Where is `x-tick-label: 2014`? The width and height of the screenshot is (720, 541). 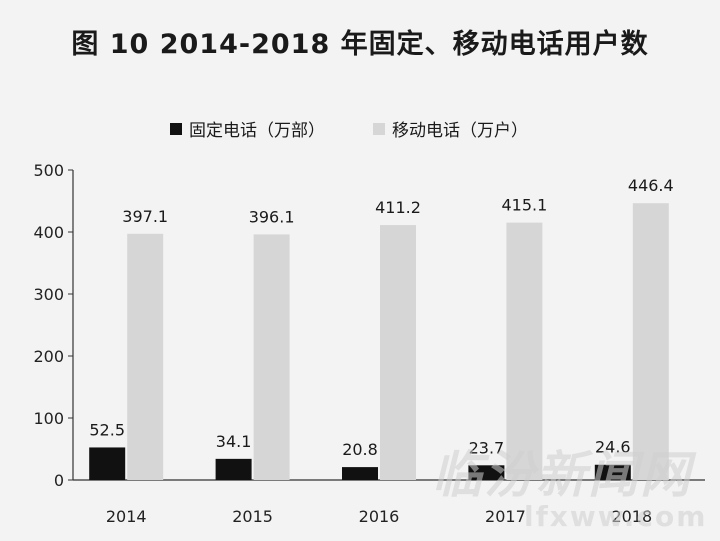
x-tick-label: 2014 is located at coordinates (126, 516).